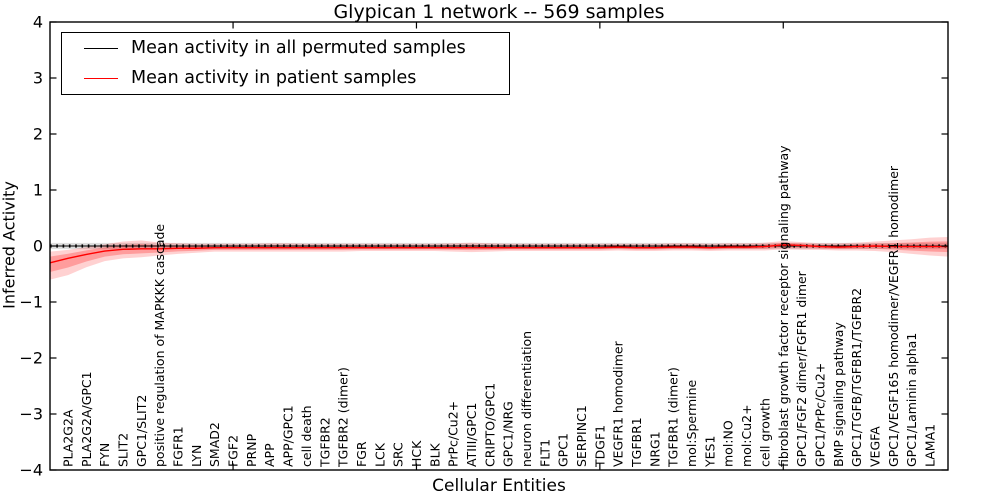 Image resolution: width=1000 pixels, height=500 pixels. Describe the element at coordinates (68, 438) in the screenshot. I see `x-tick-label: PLA2G2A` at that location.